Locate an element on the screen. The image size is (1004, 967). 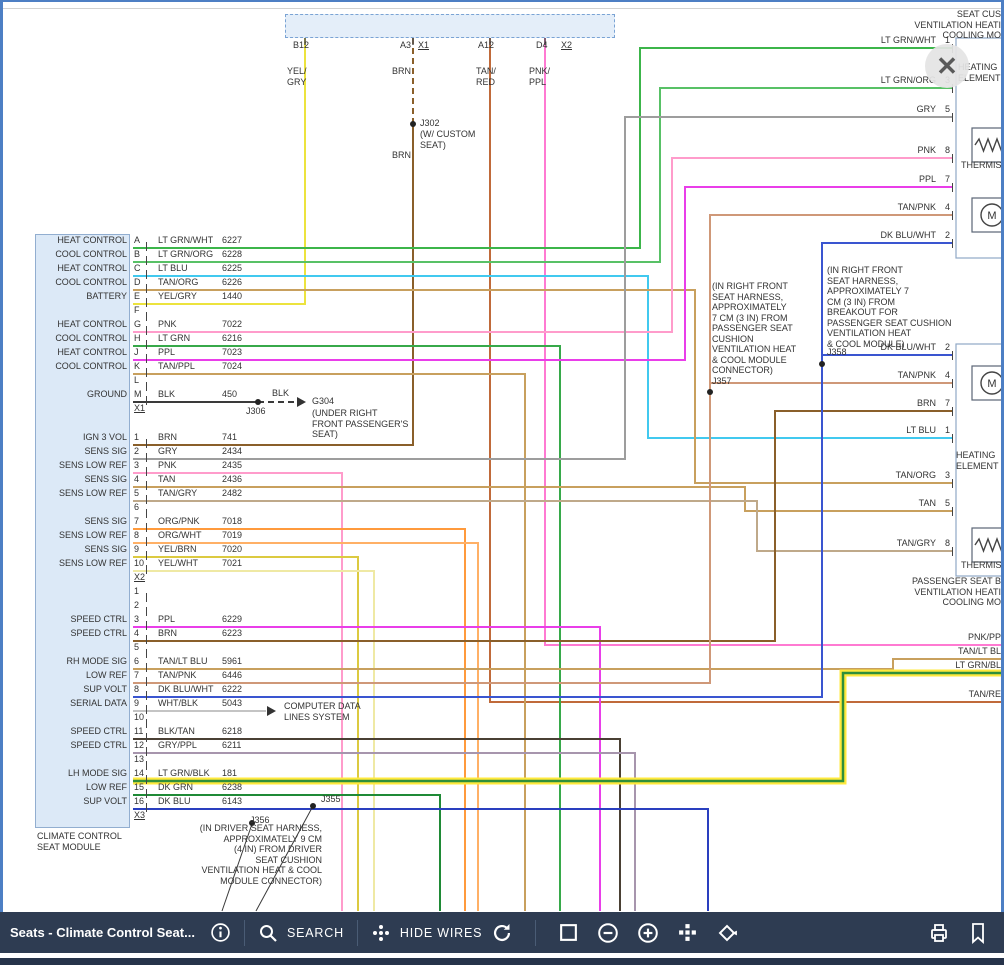
bookmark-button is located at coordinates (978, 933).